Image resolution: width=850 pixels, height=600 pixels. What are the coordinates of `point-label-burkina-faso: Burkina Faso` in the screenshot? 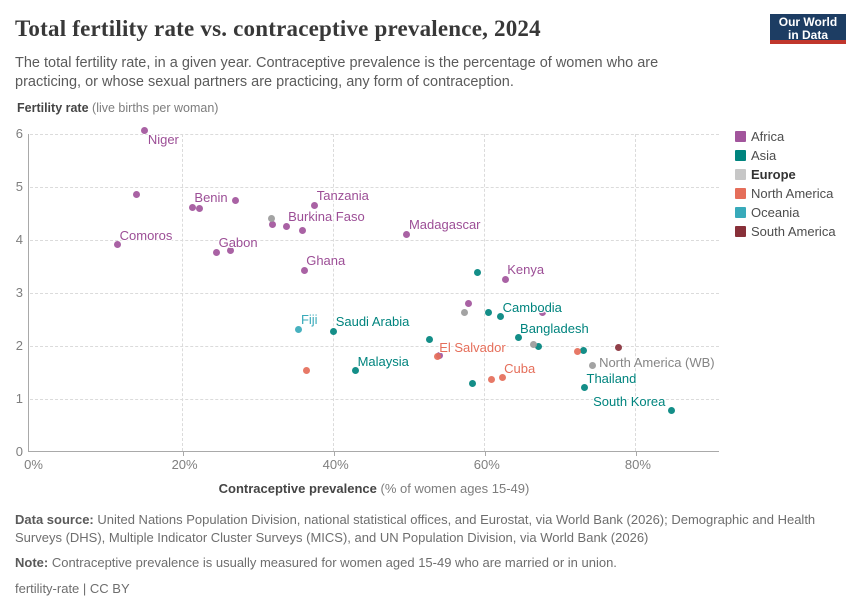 It's located at (326, 217).